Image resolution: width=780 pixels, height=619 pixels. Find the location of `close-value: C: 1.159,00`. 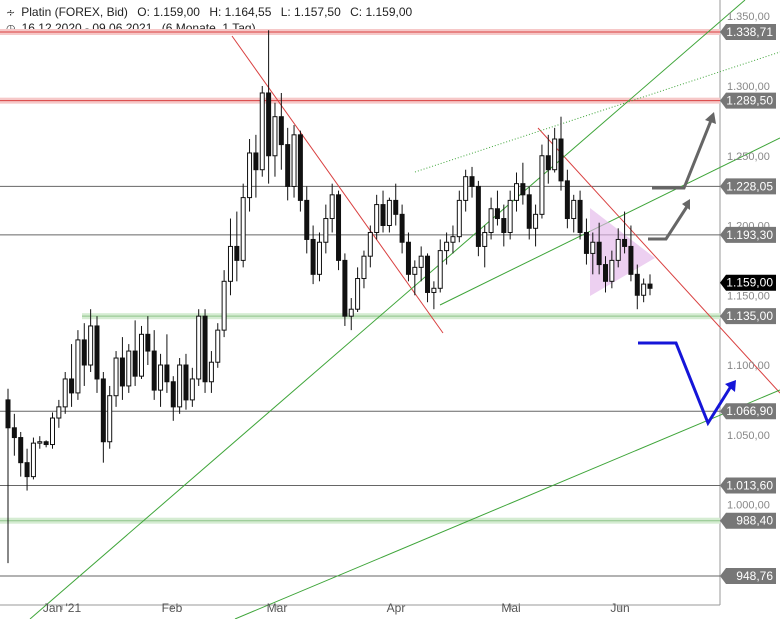

close-value: C: 1.159,00 is located at coordinates (381, 12).